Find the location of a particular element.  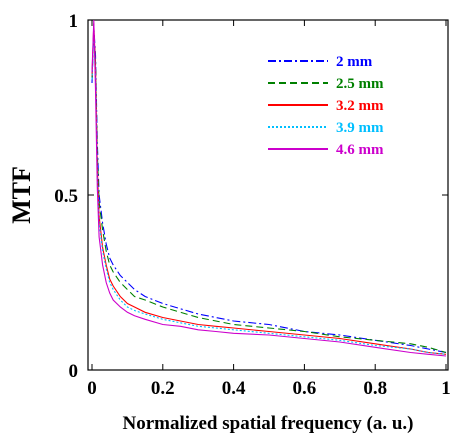

x-axis-title: Normalized spatial frequency (a. u.) is located at coordinates (268, 423).